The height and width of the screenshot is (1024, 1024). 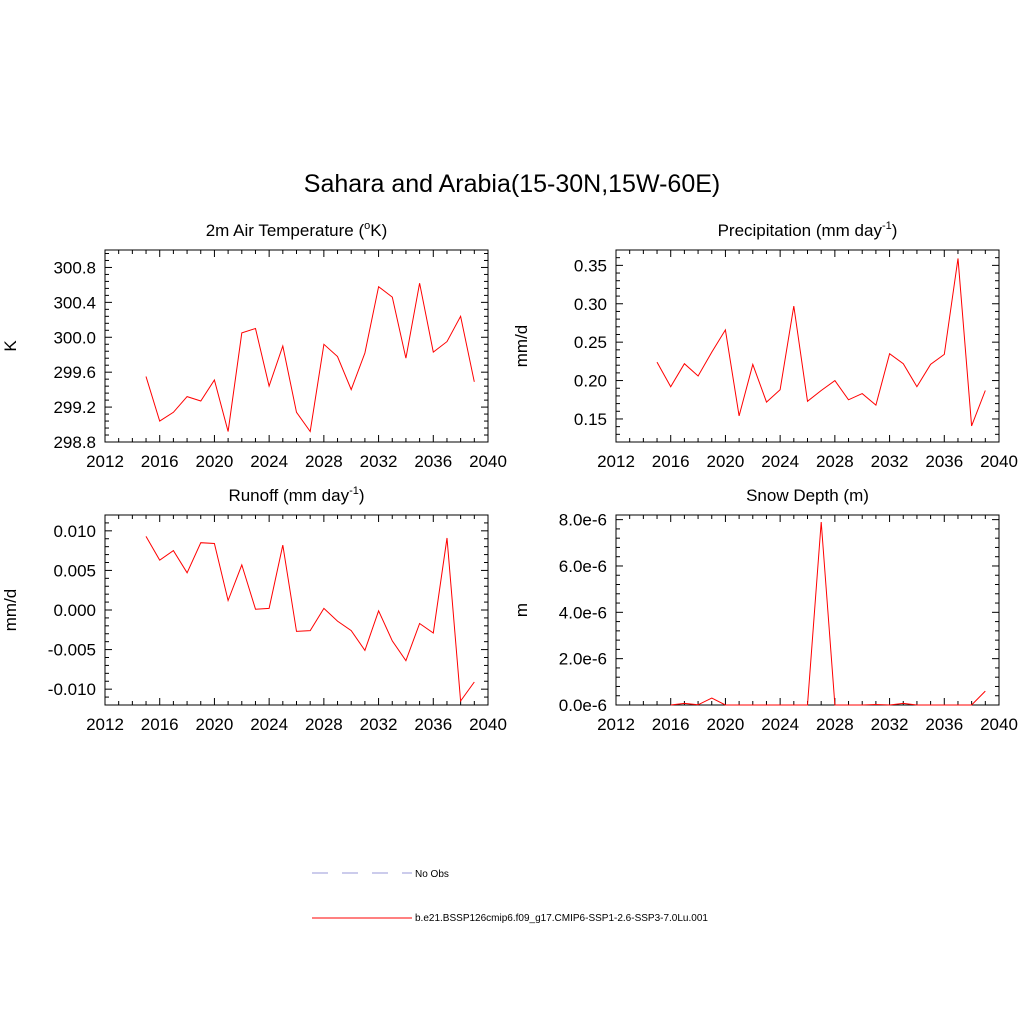 I want to click on y-tick-label: 0.005, so click(x=74, y=570).